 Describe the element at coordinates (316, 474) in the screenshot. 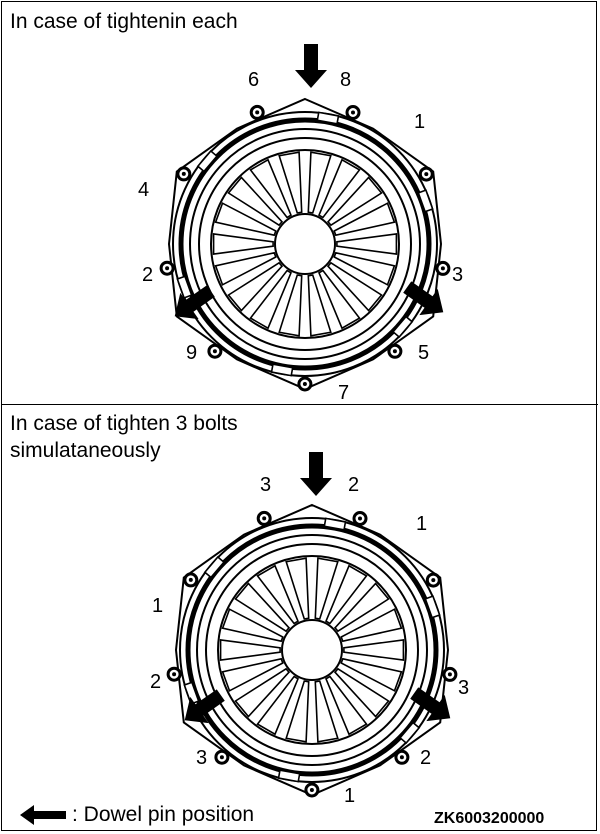

I see `dowel-pin-arrow-bottom-center-icon` at that location.